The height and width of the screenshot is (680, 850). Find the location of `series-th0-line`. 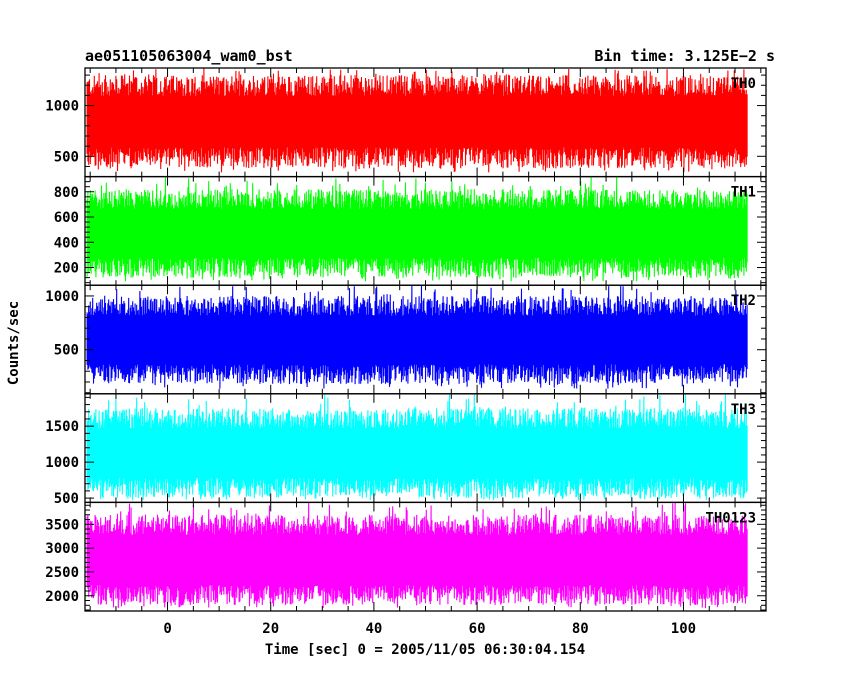

series-th0-line is located at coordinates (417, 120).